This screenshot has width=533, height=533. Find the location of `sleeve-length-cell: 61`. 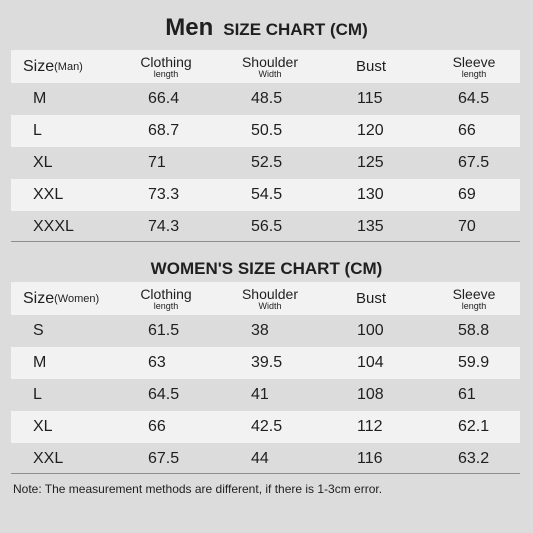

sleeve-length-cell: 61 is located at coordinates (467, 394).